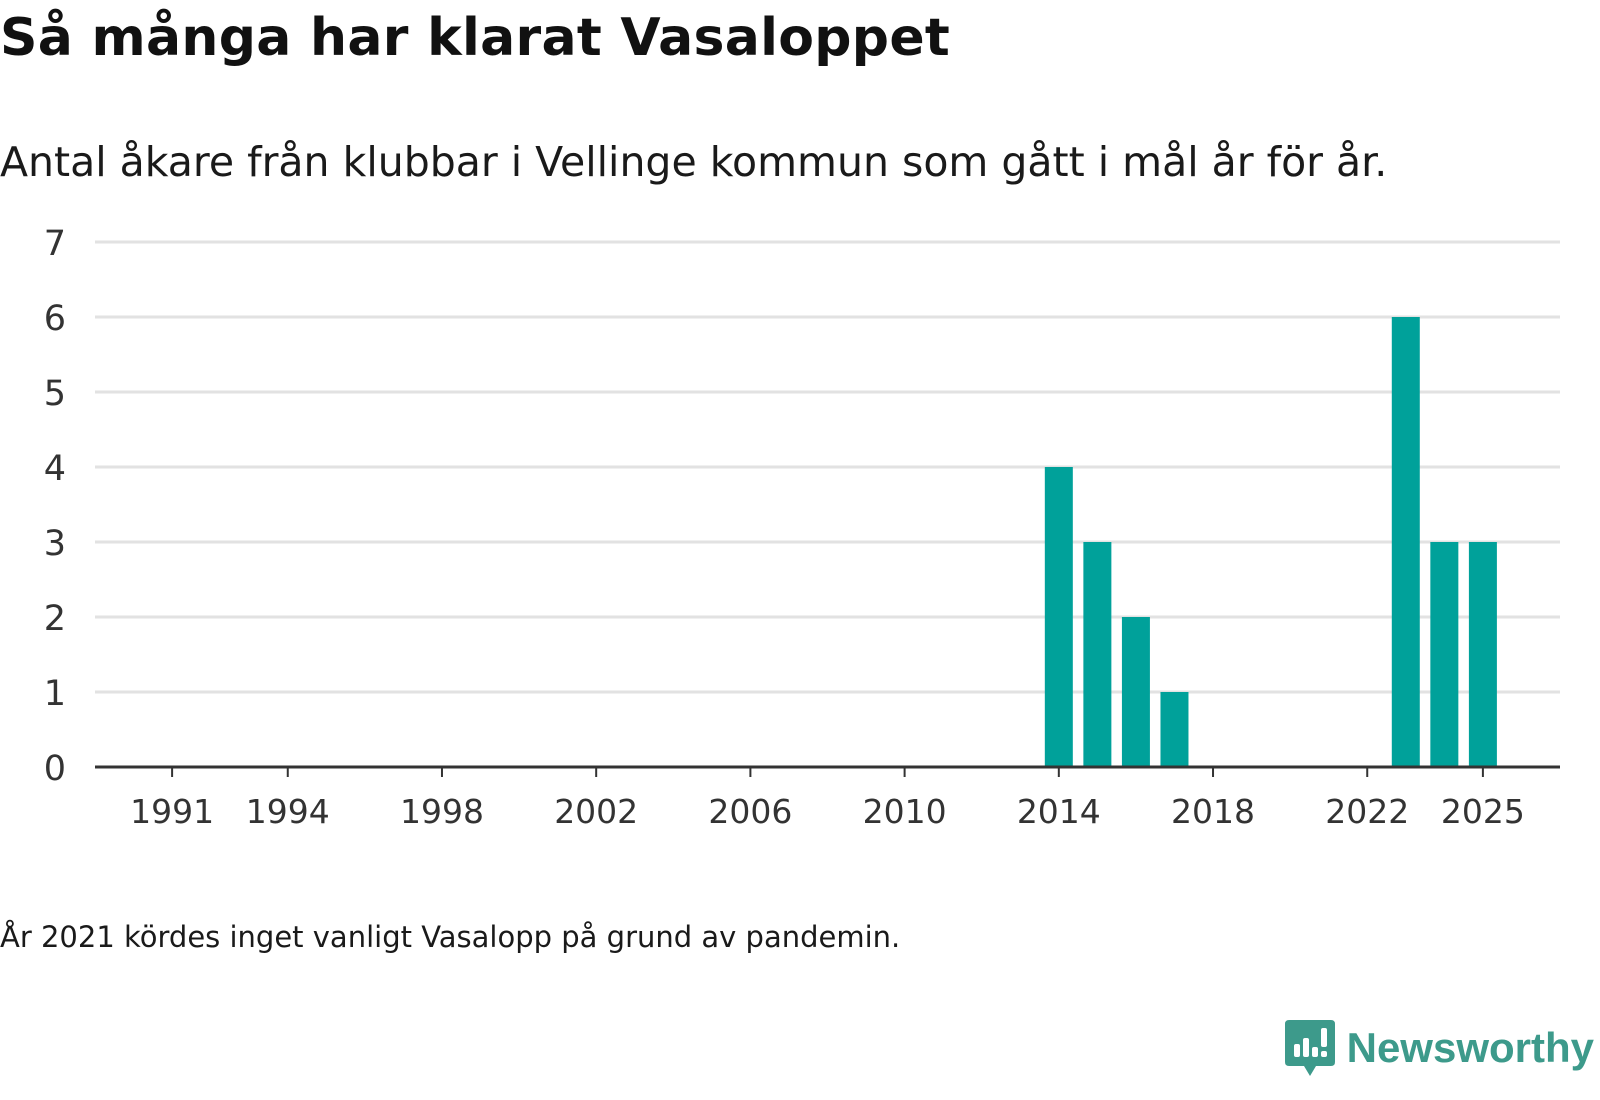 The width and height of the screenshot is (1600, 1100). I want to click on brand-name: Newsworthy, so click(1470, 1047).